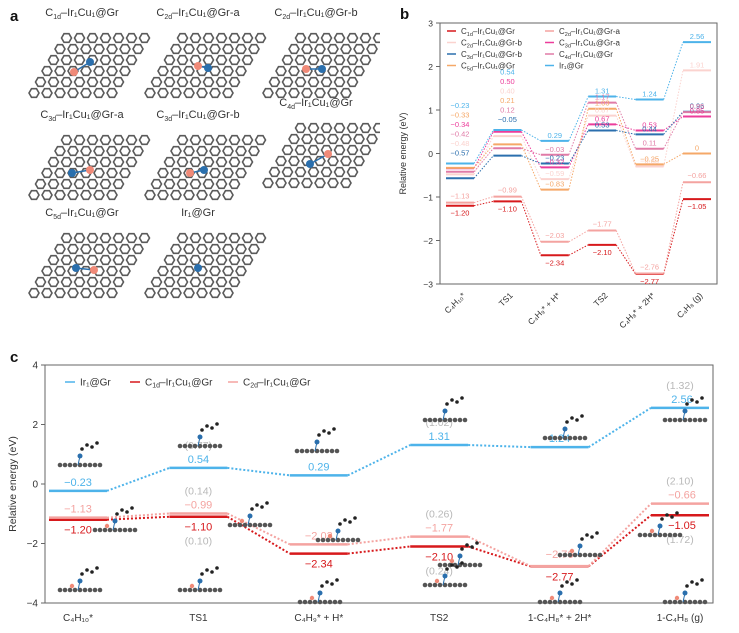 This screenshot has height=633, width=739. Describe the element at coordinates (33, 544) in the screenshot. I see `y-tick-label: −2` at that location.